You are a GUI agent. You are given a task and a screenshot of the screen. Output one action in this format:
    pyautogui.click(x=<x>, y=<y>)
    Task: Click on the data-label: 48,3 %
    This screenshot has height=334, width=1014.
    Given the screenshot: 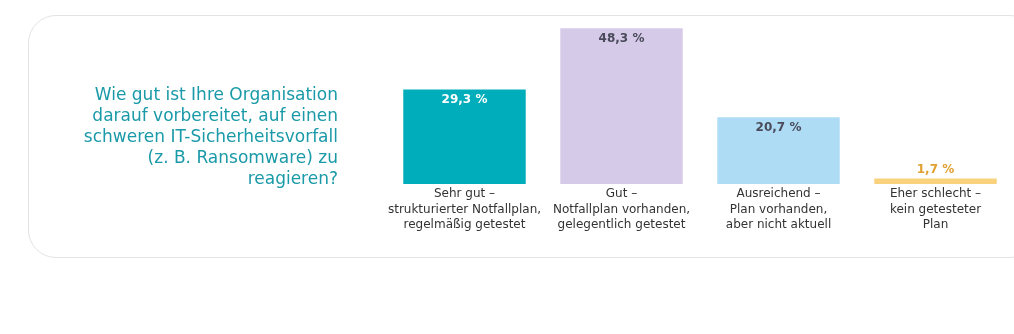 What is the action you would take?
    pyautogui.click(x=621, y=38)
    